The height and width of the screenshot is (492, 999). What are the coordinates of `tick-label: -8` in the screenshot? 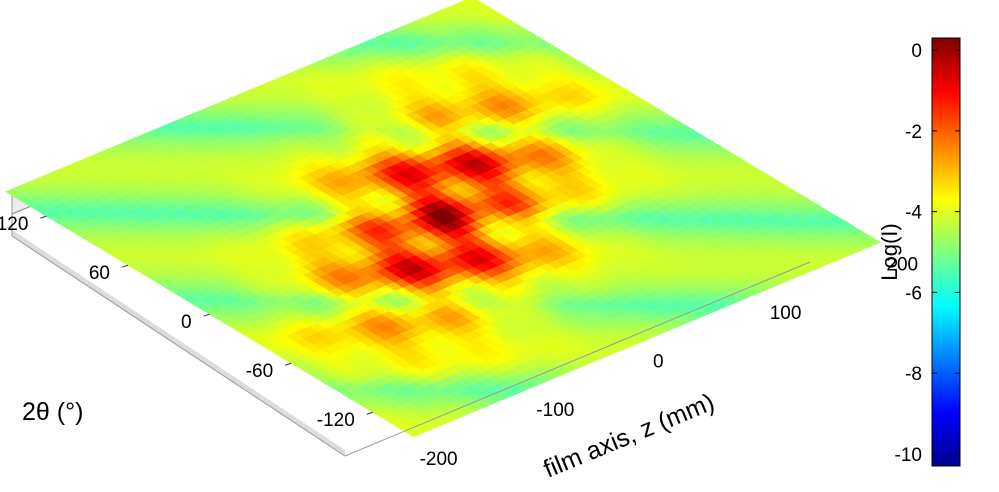 It's located at (913, 374).